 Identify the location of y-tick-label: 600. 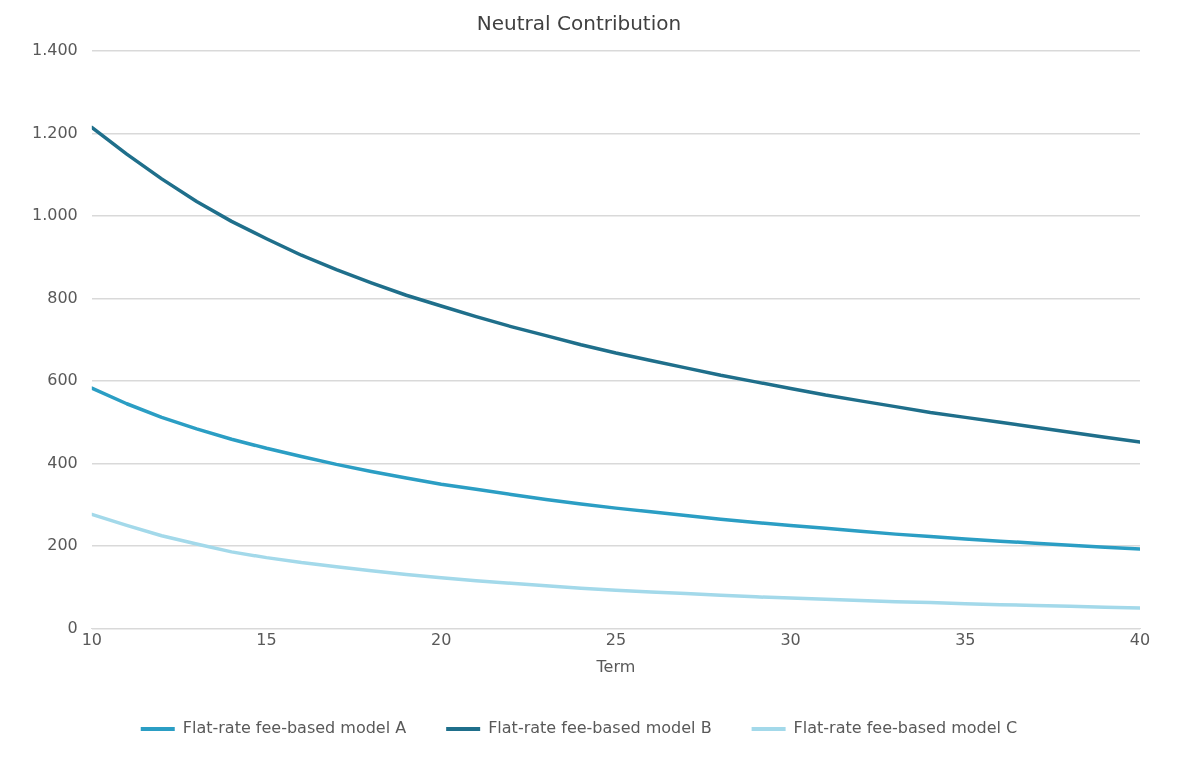
(62, 380).